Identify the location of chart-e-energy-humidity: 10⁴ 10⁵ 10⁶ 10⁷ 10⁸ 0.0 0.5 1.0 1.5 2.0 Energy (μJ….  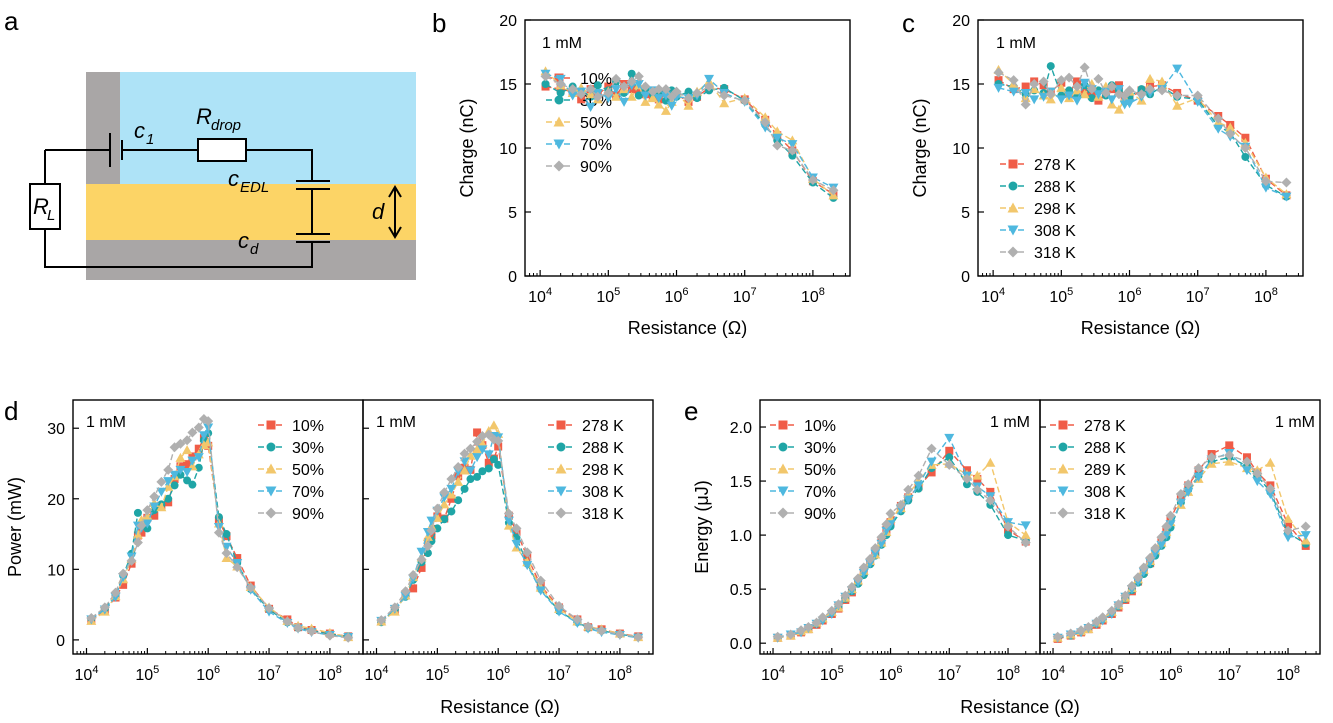
(866, 541).